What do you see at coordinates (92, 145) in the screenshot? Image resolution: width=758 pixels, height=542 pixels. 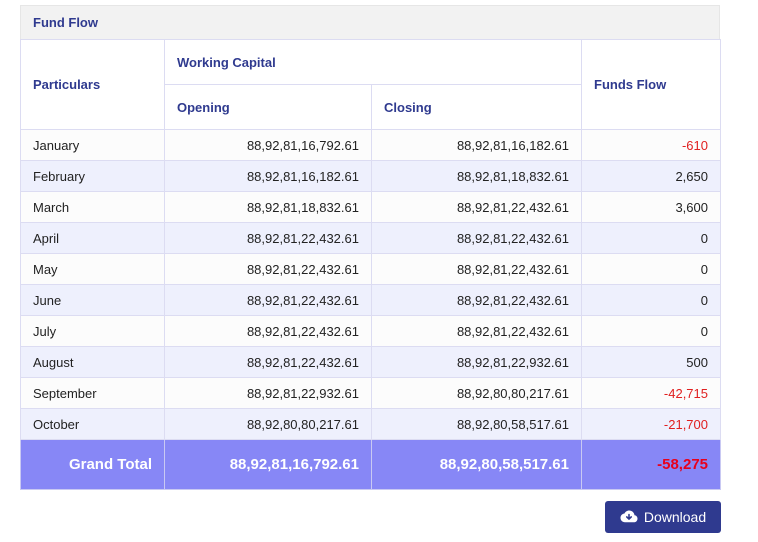 I see `row-month: January` at bounding box center [92, 145].